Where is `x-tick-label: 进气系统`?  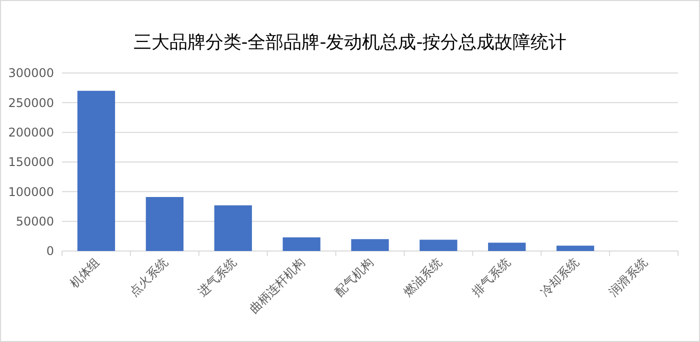 x-tick-label: 进气系统 is located at coordinates (217, 277).